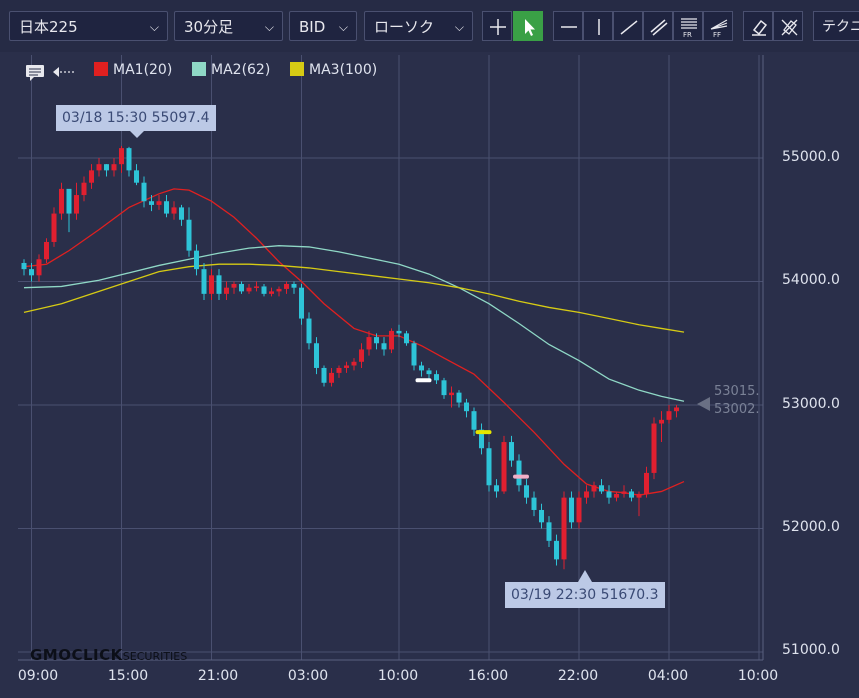 The height and width of the screenshot is (698, 859). Describe the element at coordinates (811, 157) in the screenshot. I see `y-tick-label: 55000.0` at that location.